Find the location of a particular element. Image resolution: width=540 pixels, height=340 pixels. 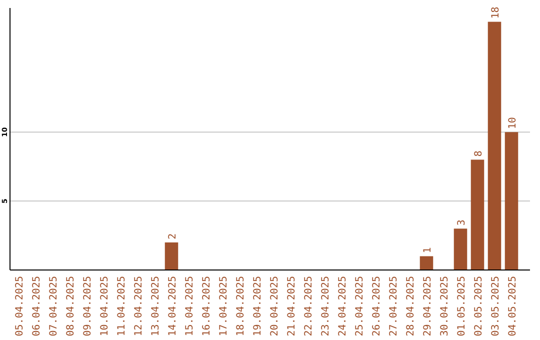

data-label: 10 is located at coordinates (513, 123).